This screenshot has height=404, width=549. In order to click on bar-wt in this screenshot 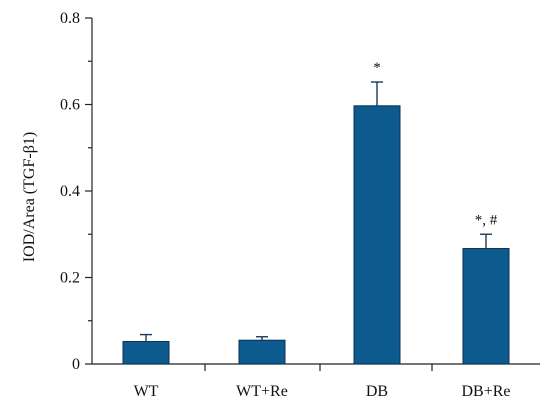, I will do `click(146, 353)`.